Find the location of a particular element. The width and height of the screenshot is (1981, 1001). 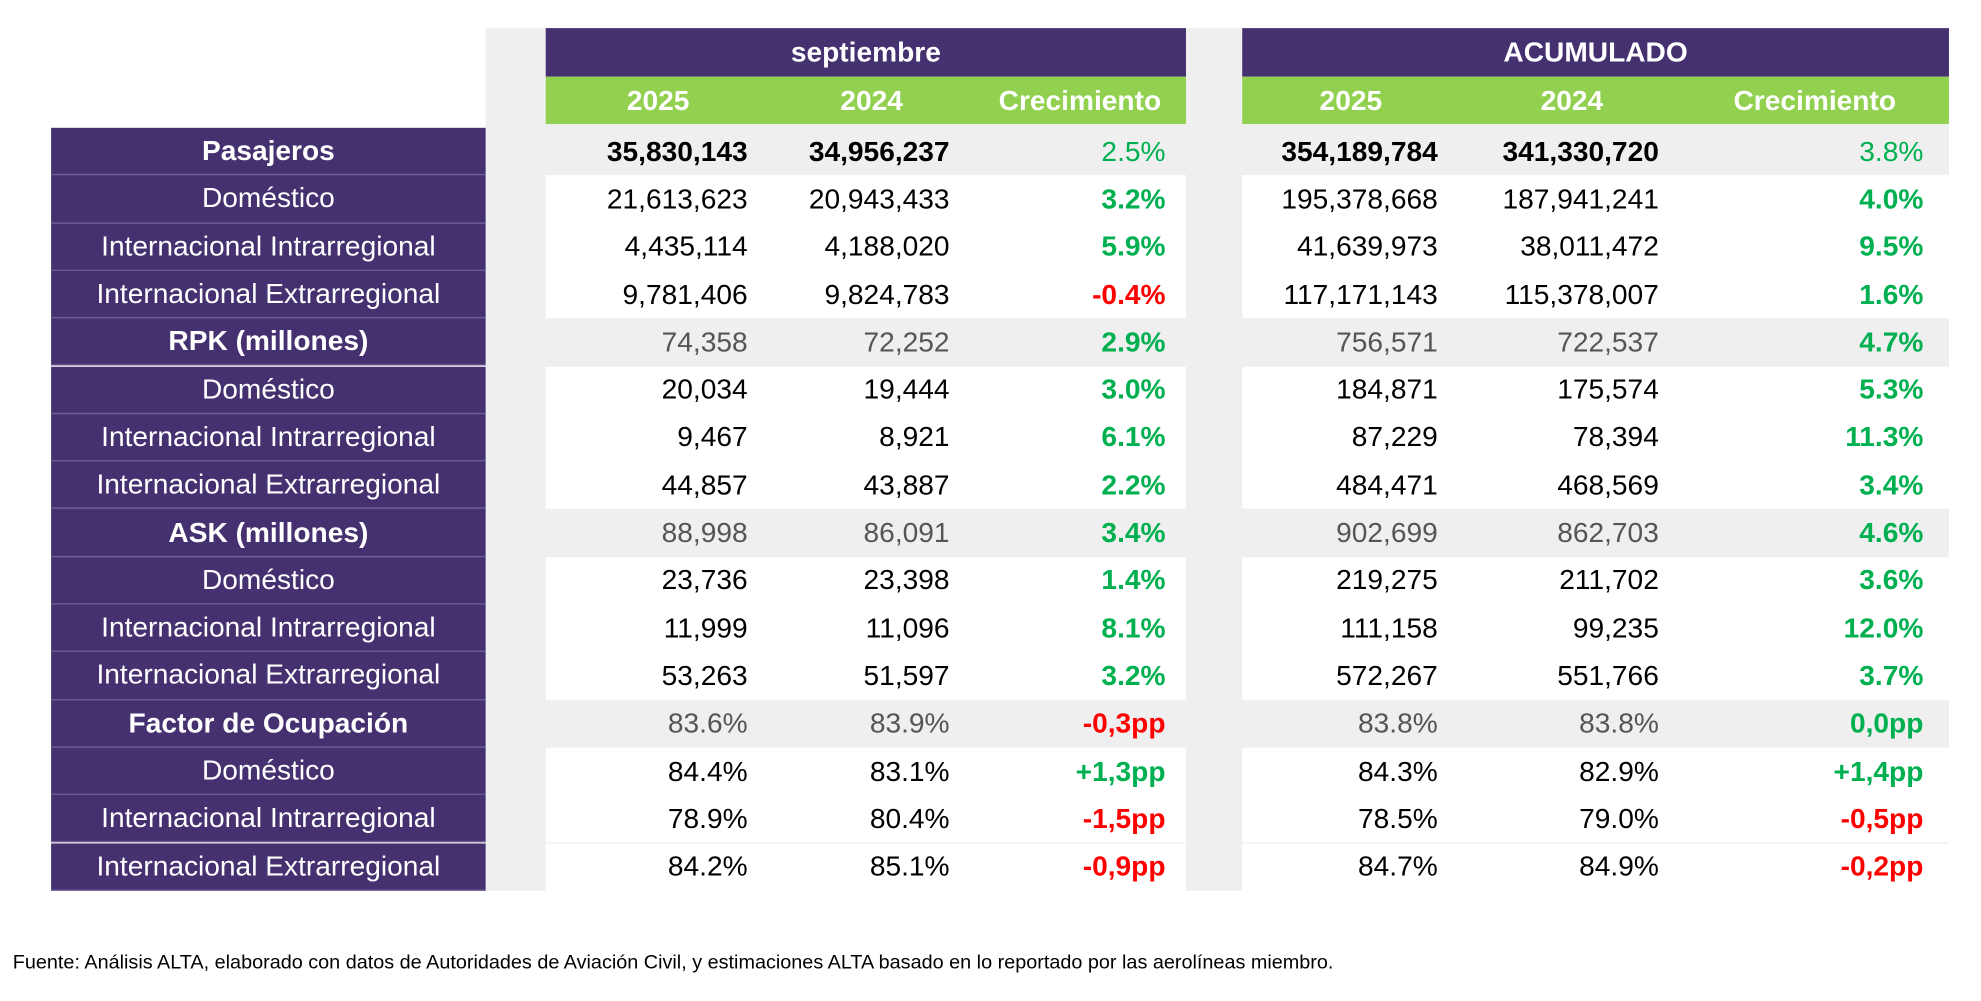

growth-cell: 9.5% is located at coordinates (1891, 246).